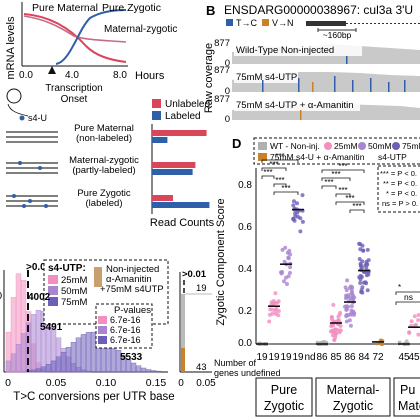 The width and height of the screenshot is (420, 420). What do you see at coordinates (156, 115) in the screenshot?
I see `legend-labeled-swatch` at bounding box center [156, 115].